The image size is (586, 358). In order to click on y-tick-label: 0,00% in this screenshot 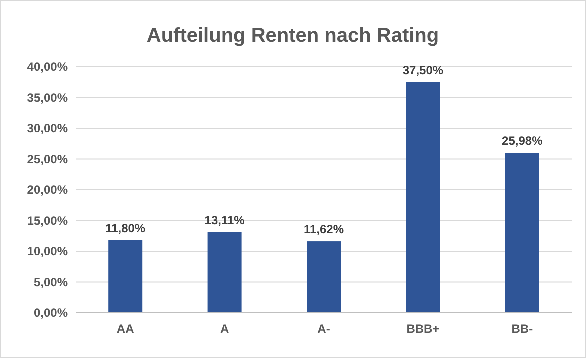, I will do `click(51, 313)`.